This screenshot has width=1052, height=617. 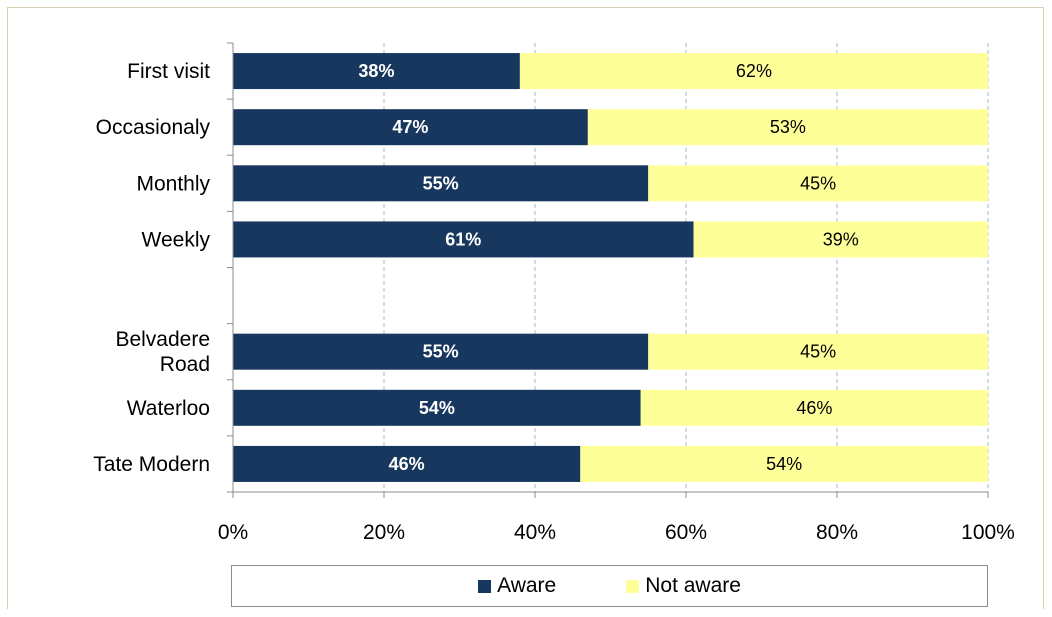 I want to click on data-label-aware: 47%, so click(x=410, y=127).